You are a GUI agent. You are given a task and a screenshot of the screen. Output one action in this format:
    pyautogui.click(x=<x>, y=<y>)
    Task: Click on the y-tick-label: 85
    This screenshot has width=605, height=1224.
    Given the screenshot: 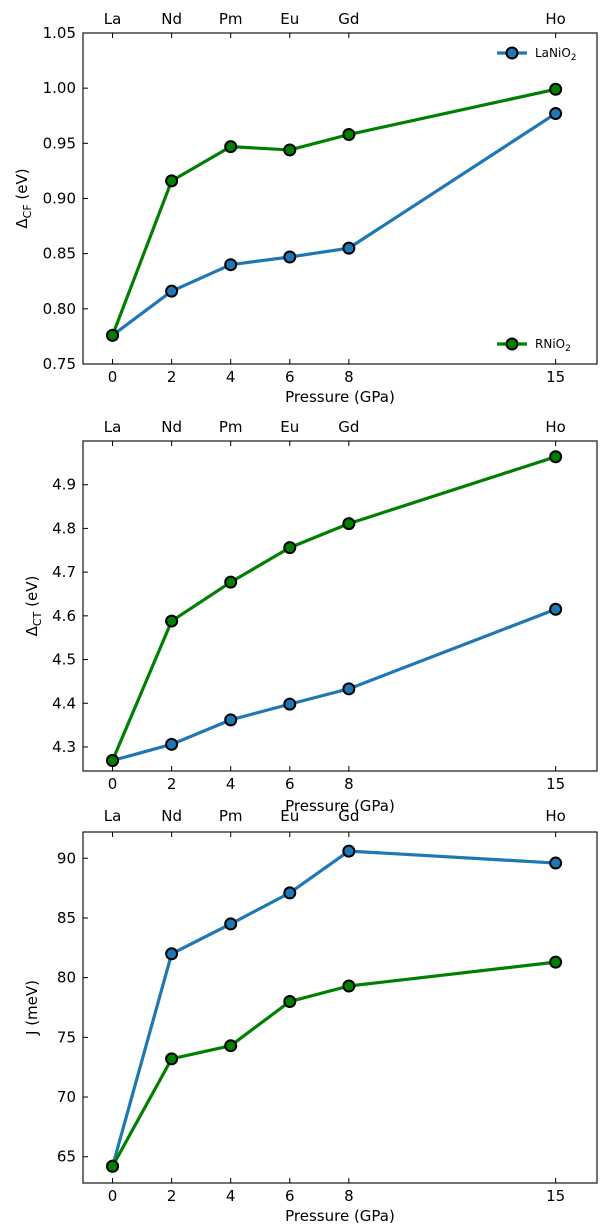 What is the action you would take?
    pyautogui.click(x=66, y=918)
    